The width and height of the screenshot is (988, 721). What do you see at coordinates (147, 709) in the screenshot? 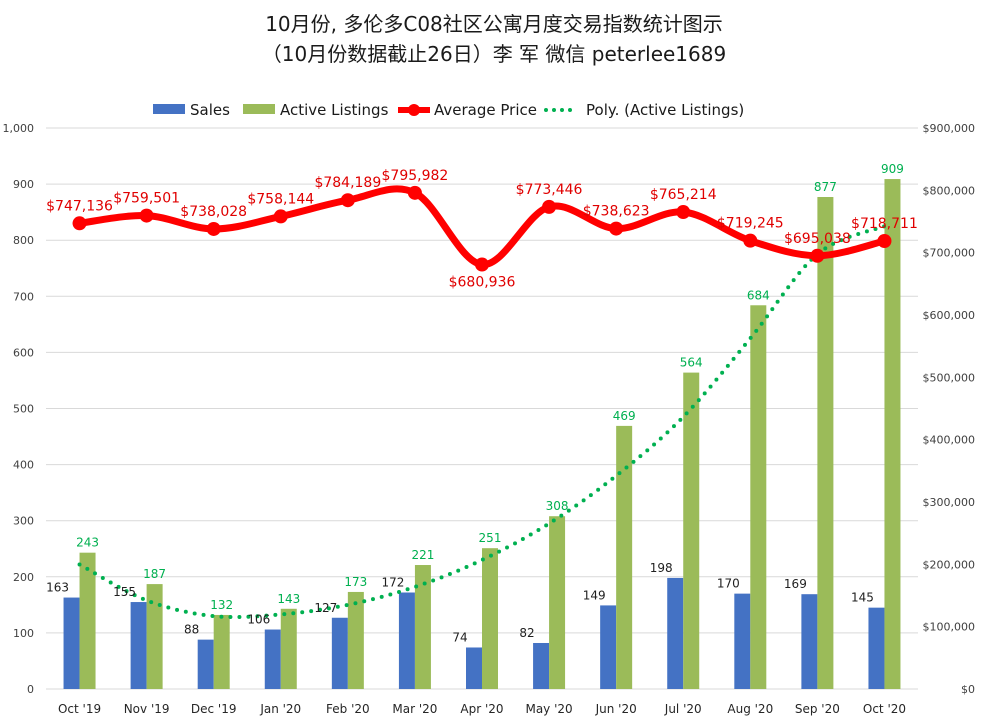
I see `x-tick-label: Nov '19` at bounding box center [147, 709].